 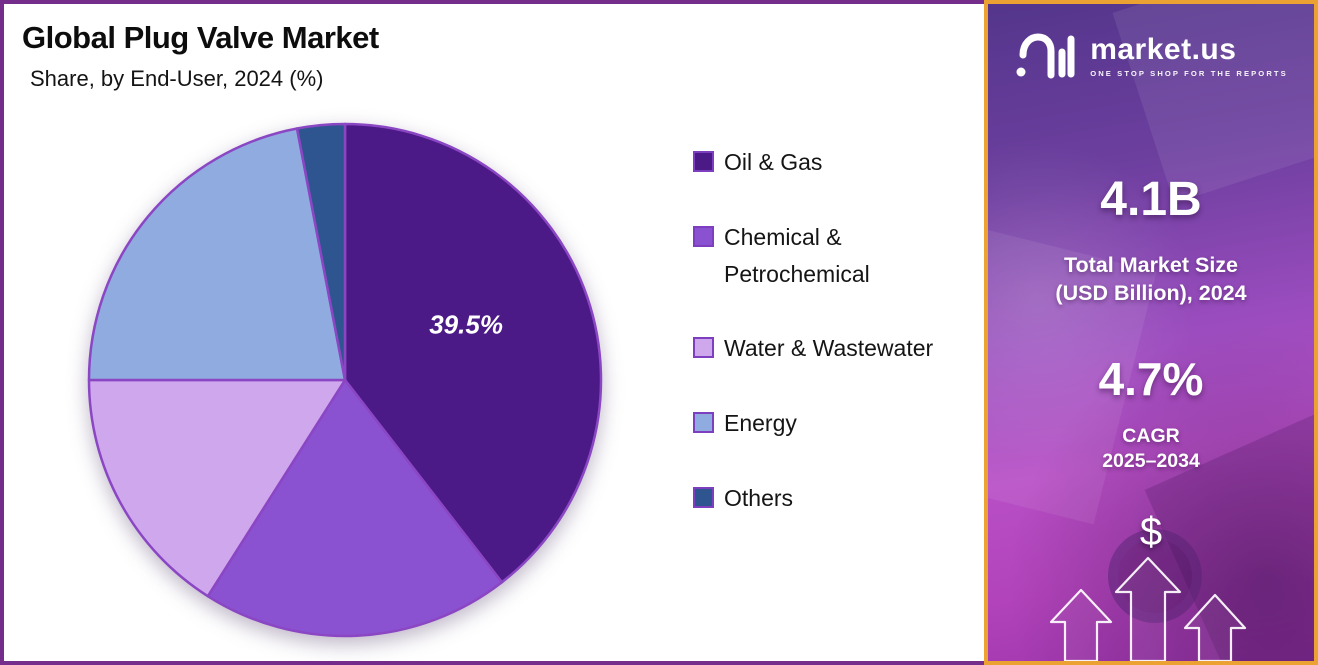 I want to click on marketus-logo-icon, so click(x=1045, y=56).